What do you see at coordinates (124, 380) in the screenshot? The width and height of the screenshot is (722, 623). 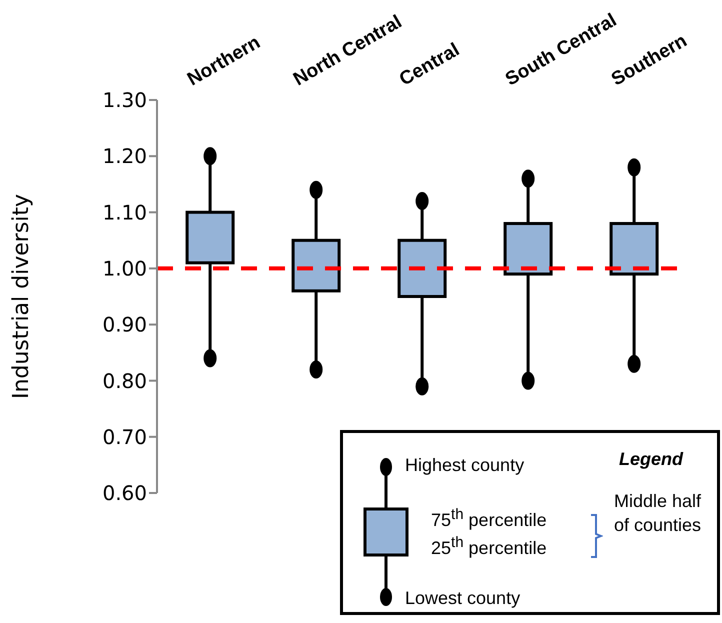 I see `y-tick-label: 0.80` at bounding box center [124, 380].